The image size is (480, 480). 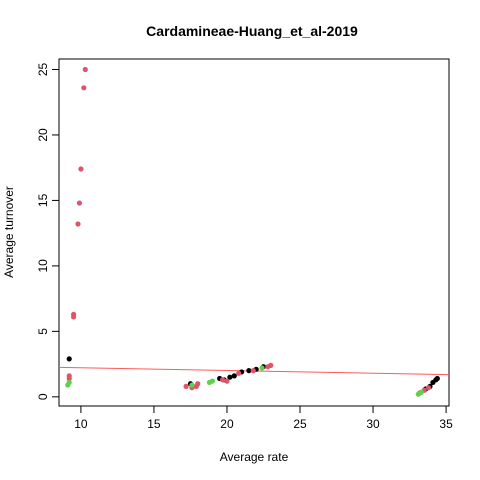 I want to click on y-tick-label: 25, so click(x=43, y=69).